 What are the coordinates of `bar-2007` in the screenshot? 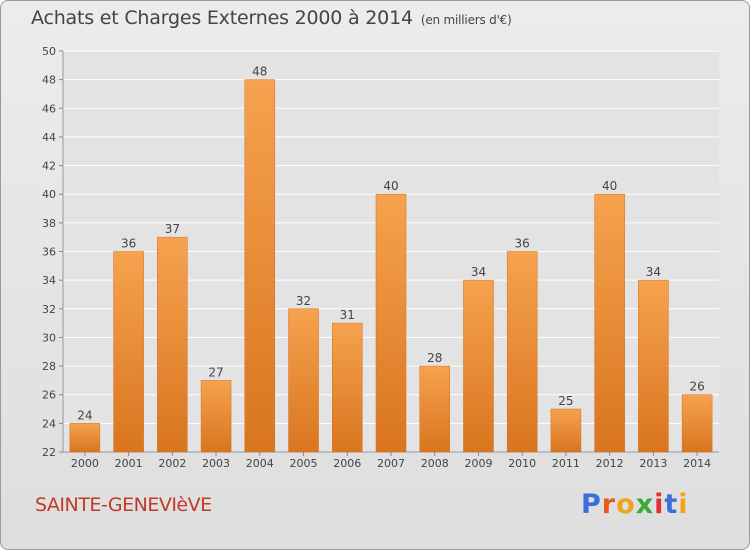 It's located at (391, 323).